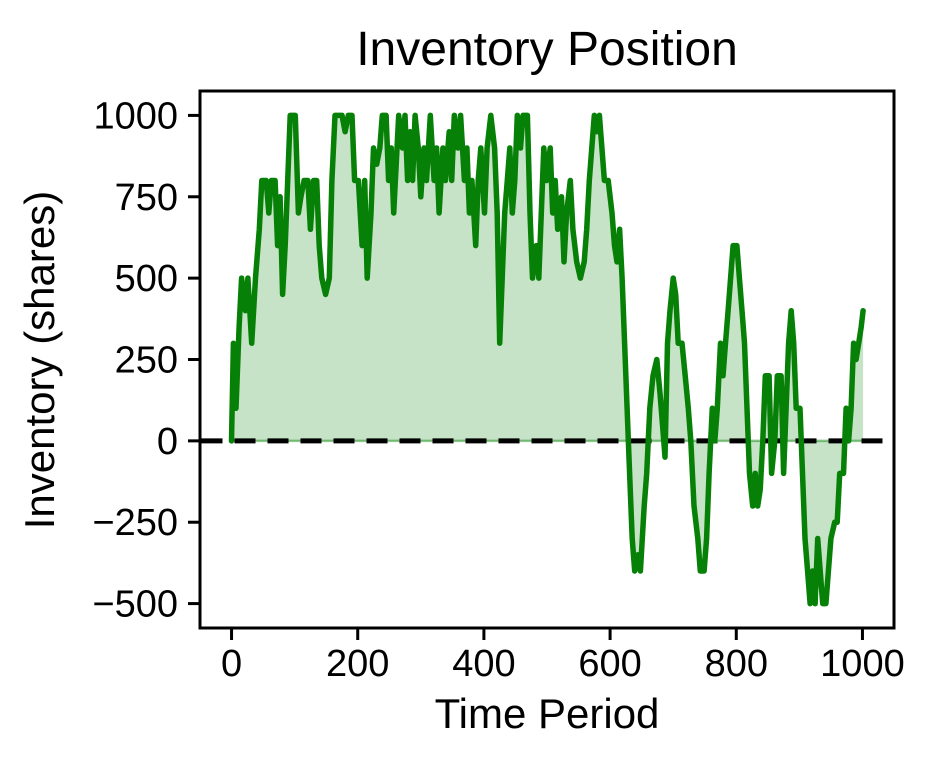  What do you see at coordinates (547, 49) in the screenshot?
I see `chart-title: Inventory Position` at bounding box center [547, 49].